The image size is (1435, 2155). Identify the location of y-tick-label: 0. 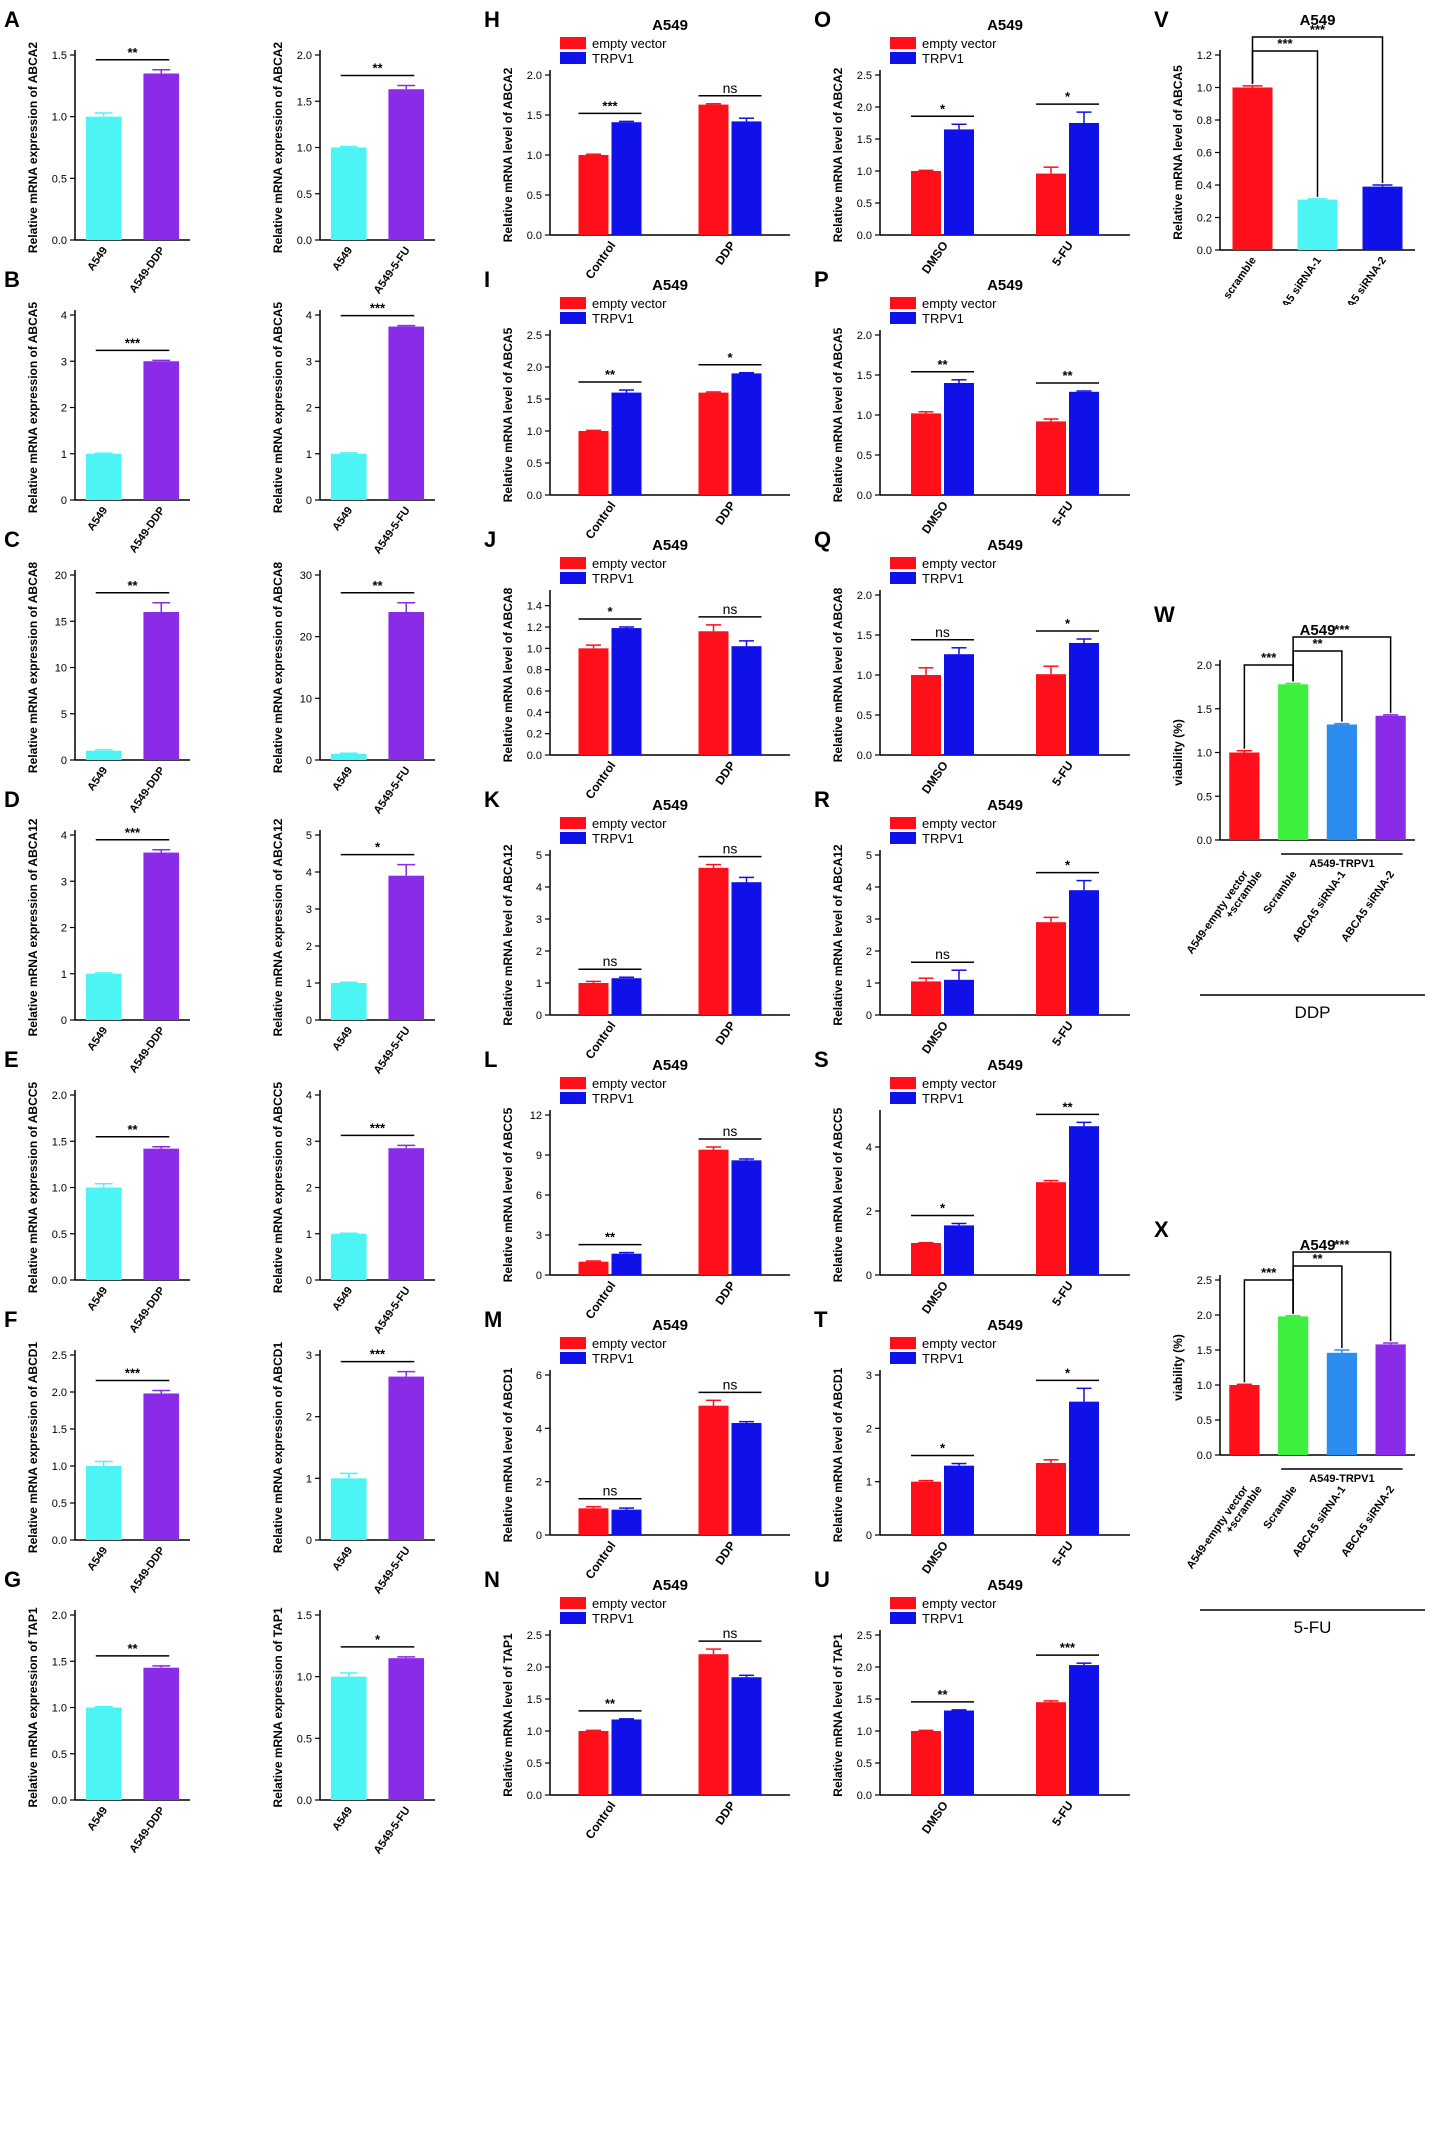
(309, 1281).